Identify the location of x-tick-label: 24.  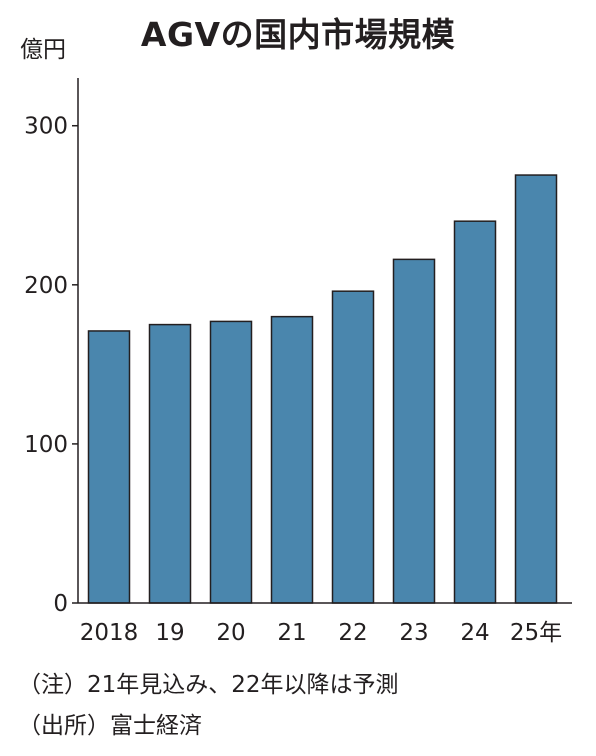
(474, 633).